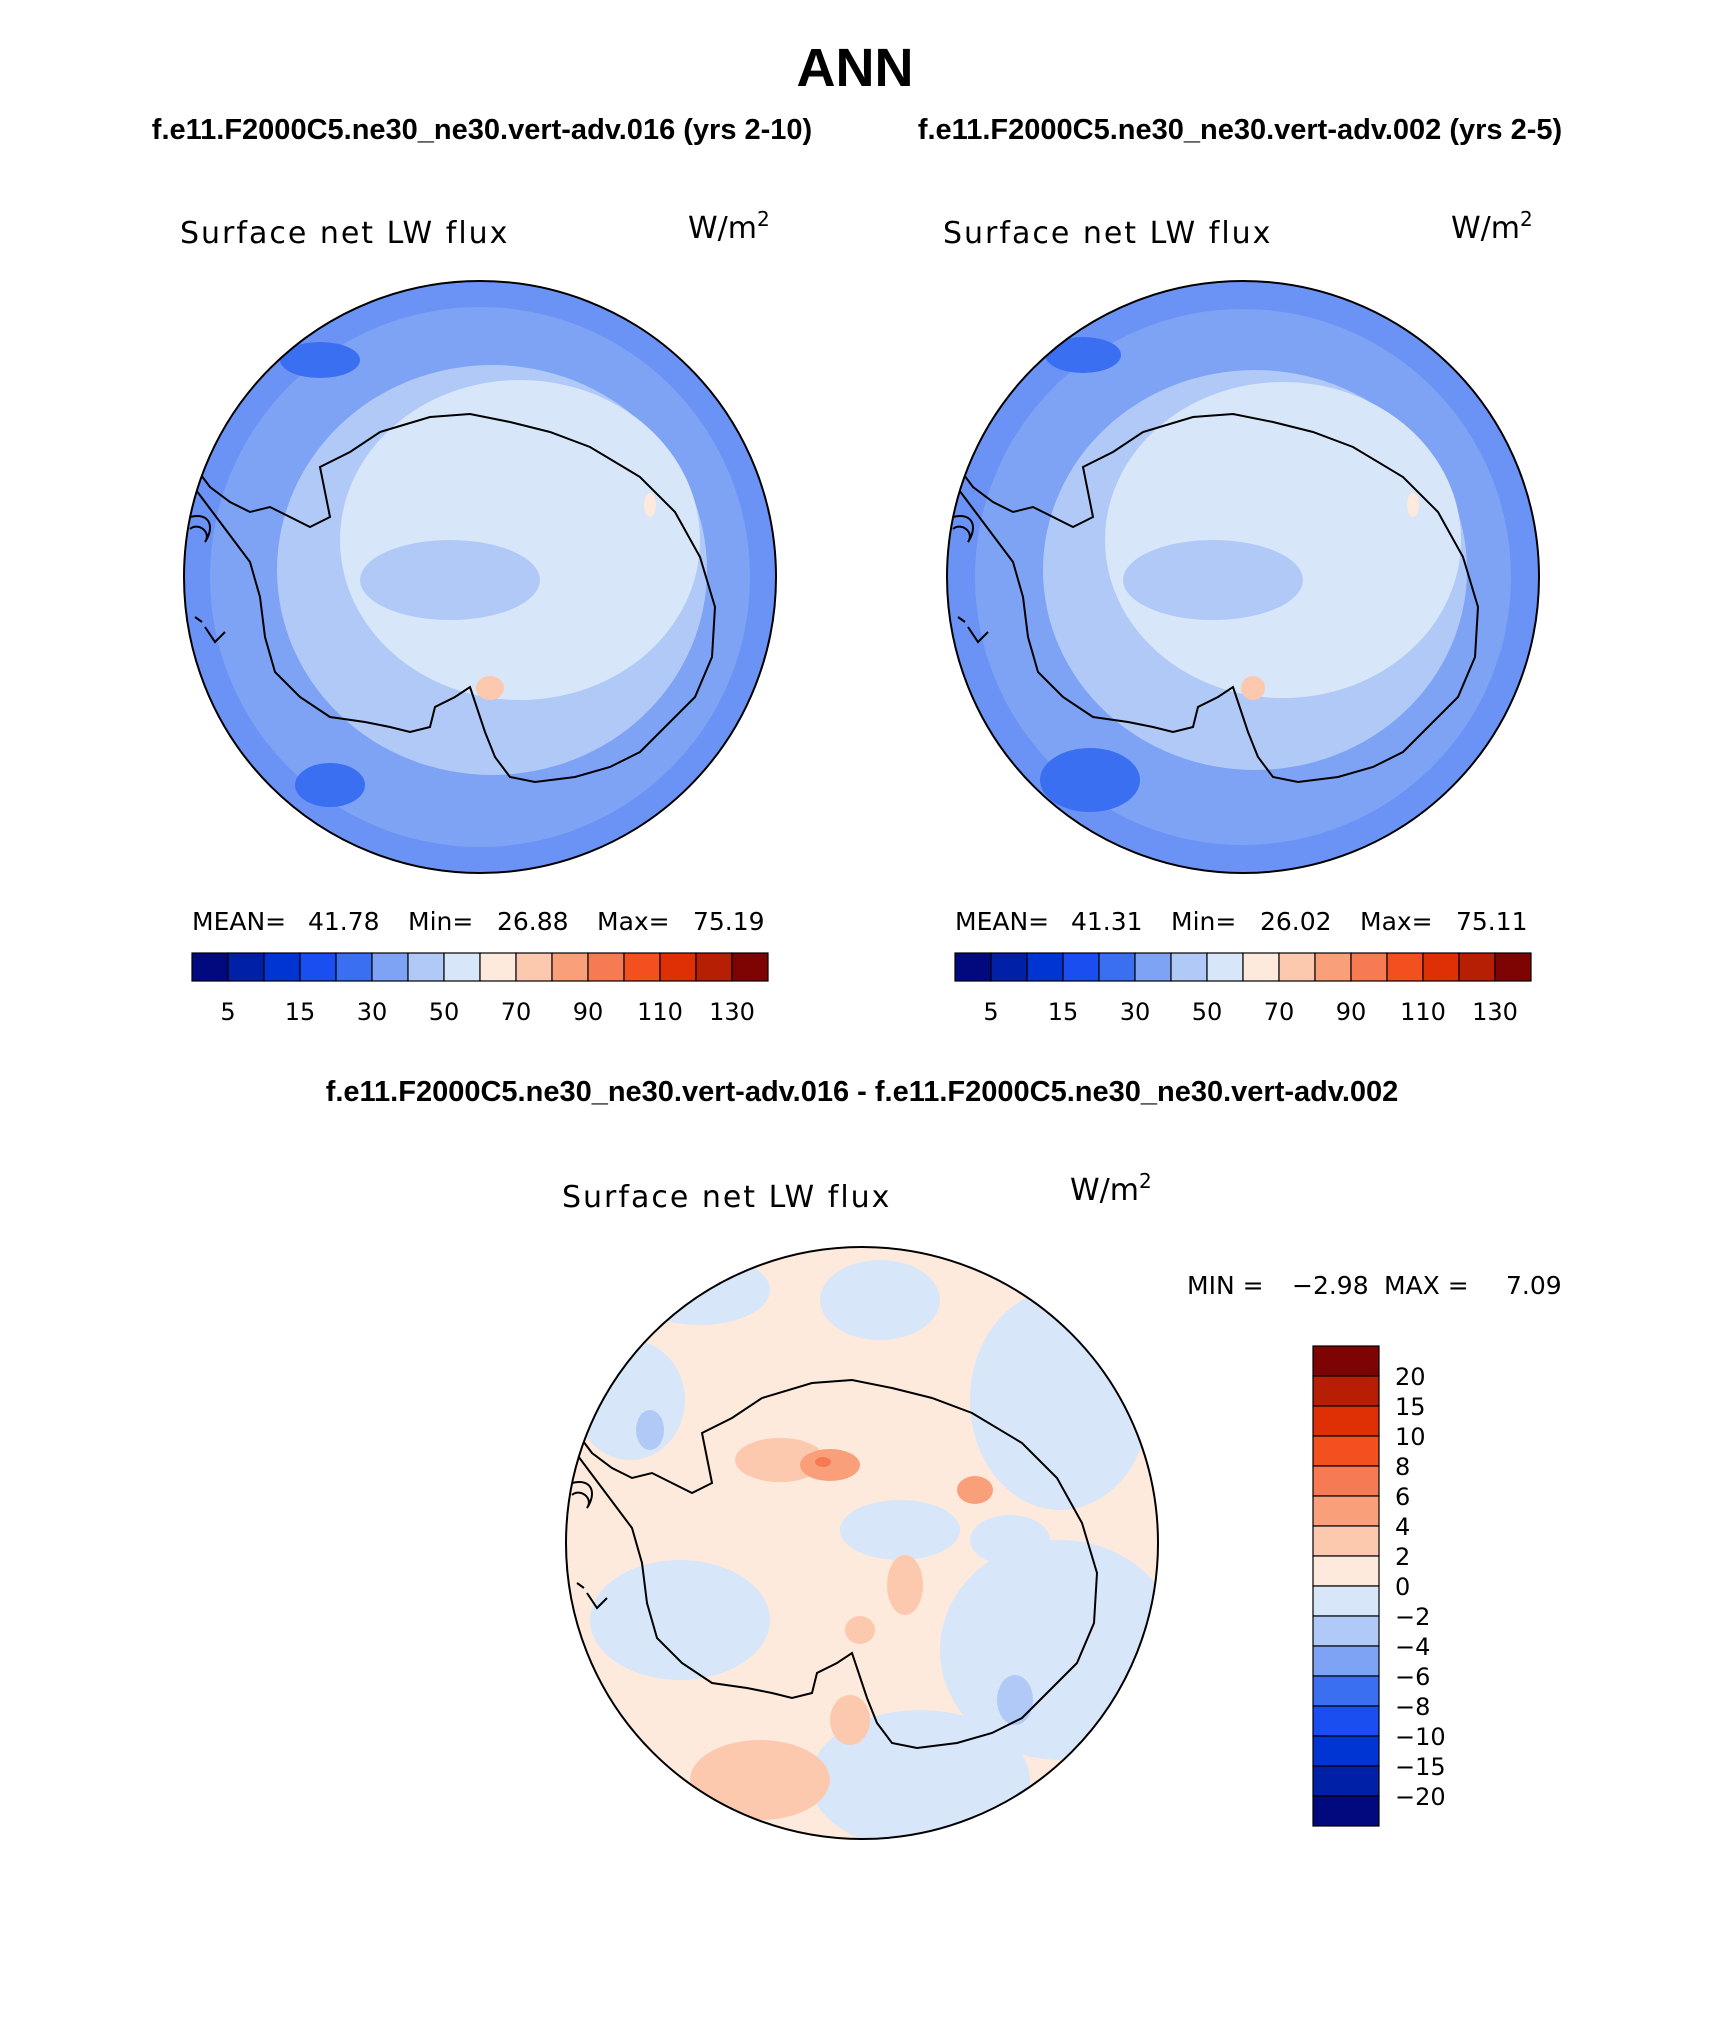 The image size is (1710, 2044). What do you see at coordinates (480, 989) in the screenshot?
I see `left-colorbar: 5 15 30 50 70 90 110 130` at bounding box center [480, 989].